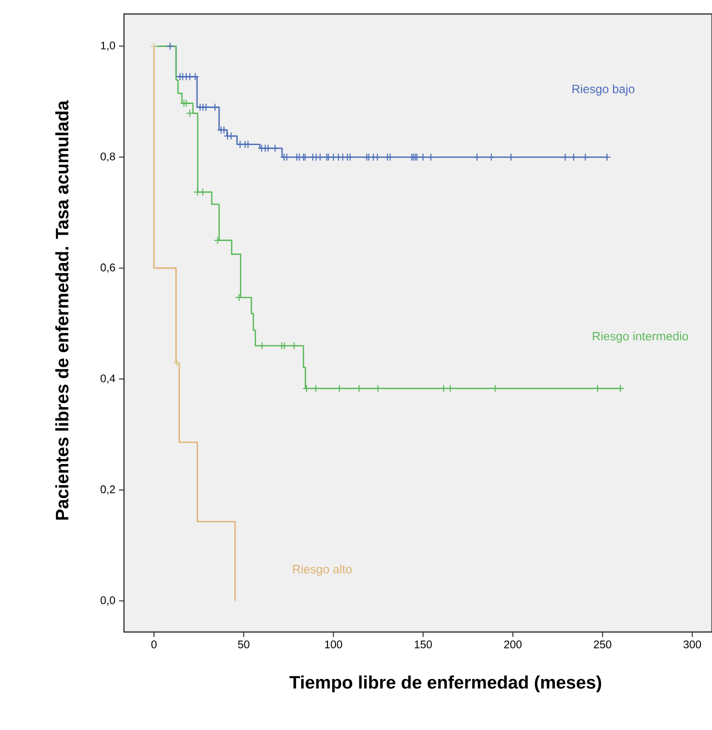 Image resolution: width=712 pixels, height=730 pixels. What do you see at coordinates (108, 268) in the screenshot?
I see `y-tick-label: 0,6` at bounding box center [108, 268].